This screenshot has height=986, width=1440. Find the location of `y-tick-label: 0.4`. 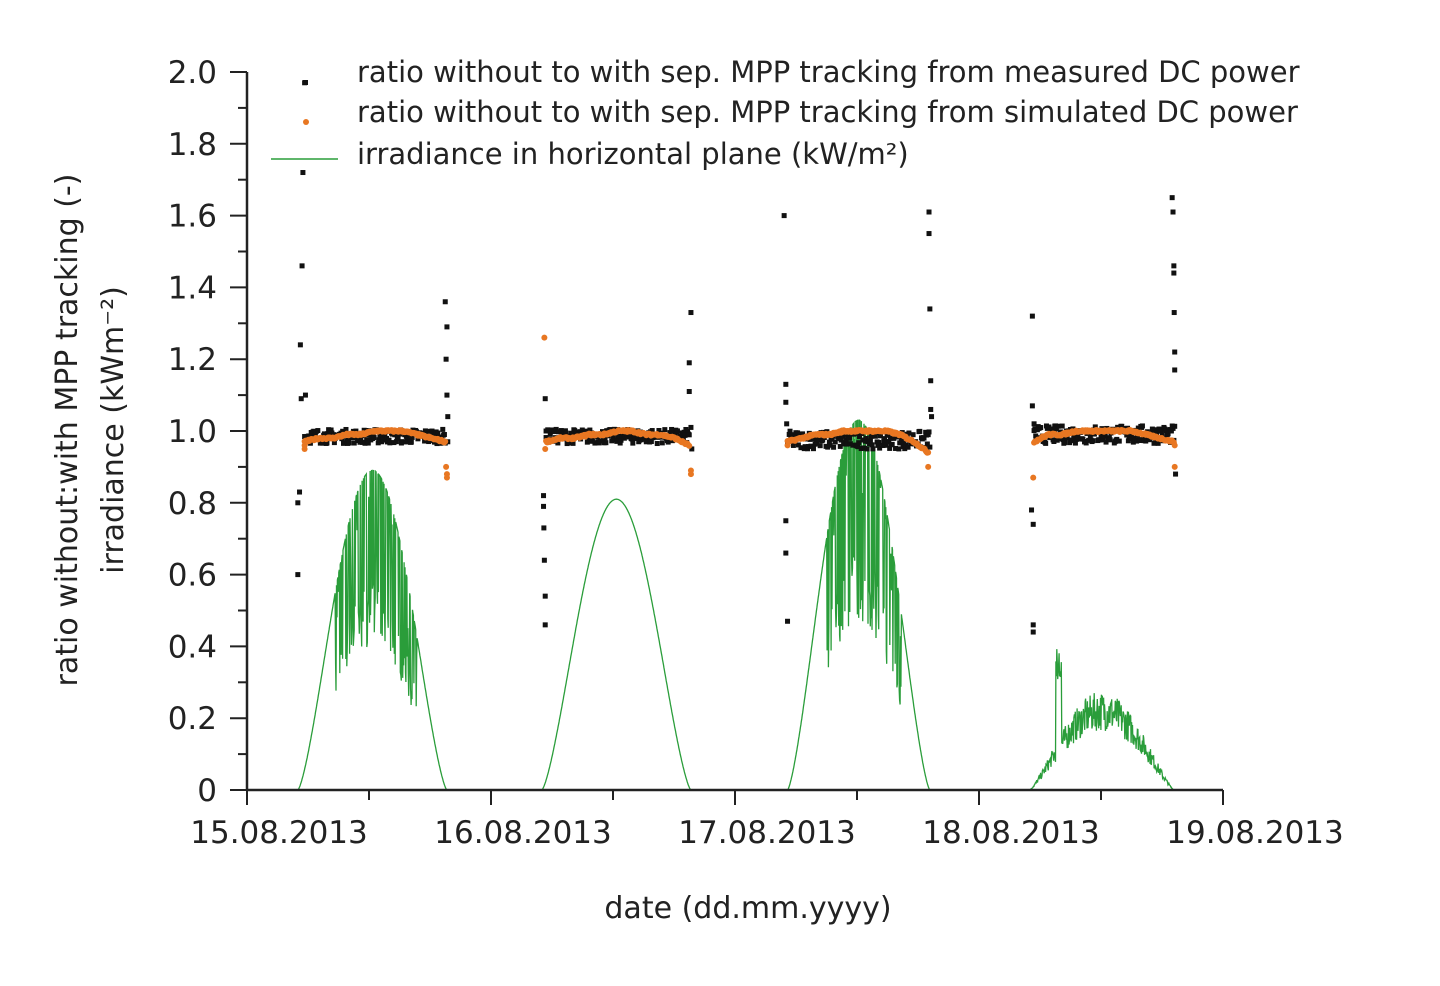

y-tick-label: 0.4 is located at coordinates (192, 647).